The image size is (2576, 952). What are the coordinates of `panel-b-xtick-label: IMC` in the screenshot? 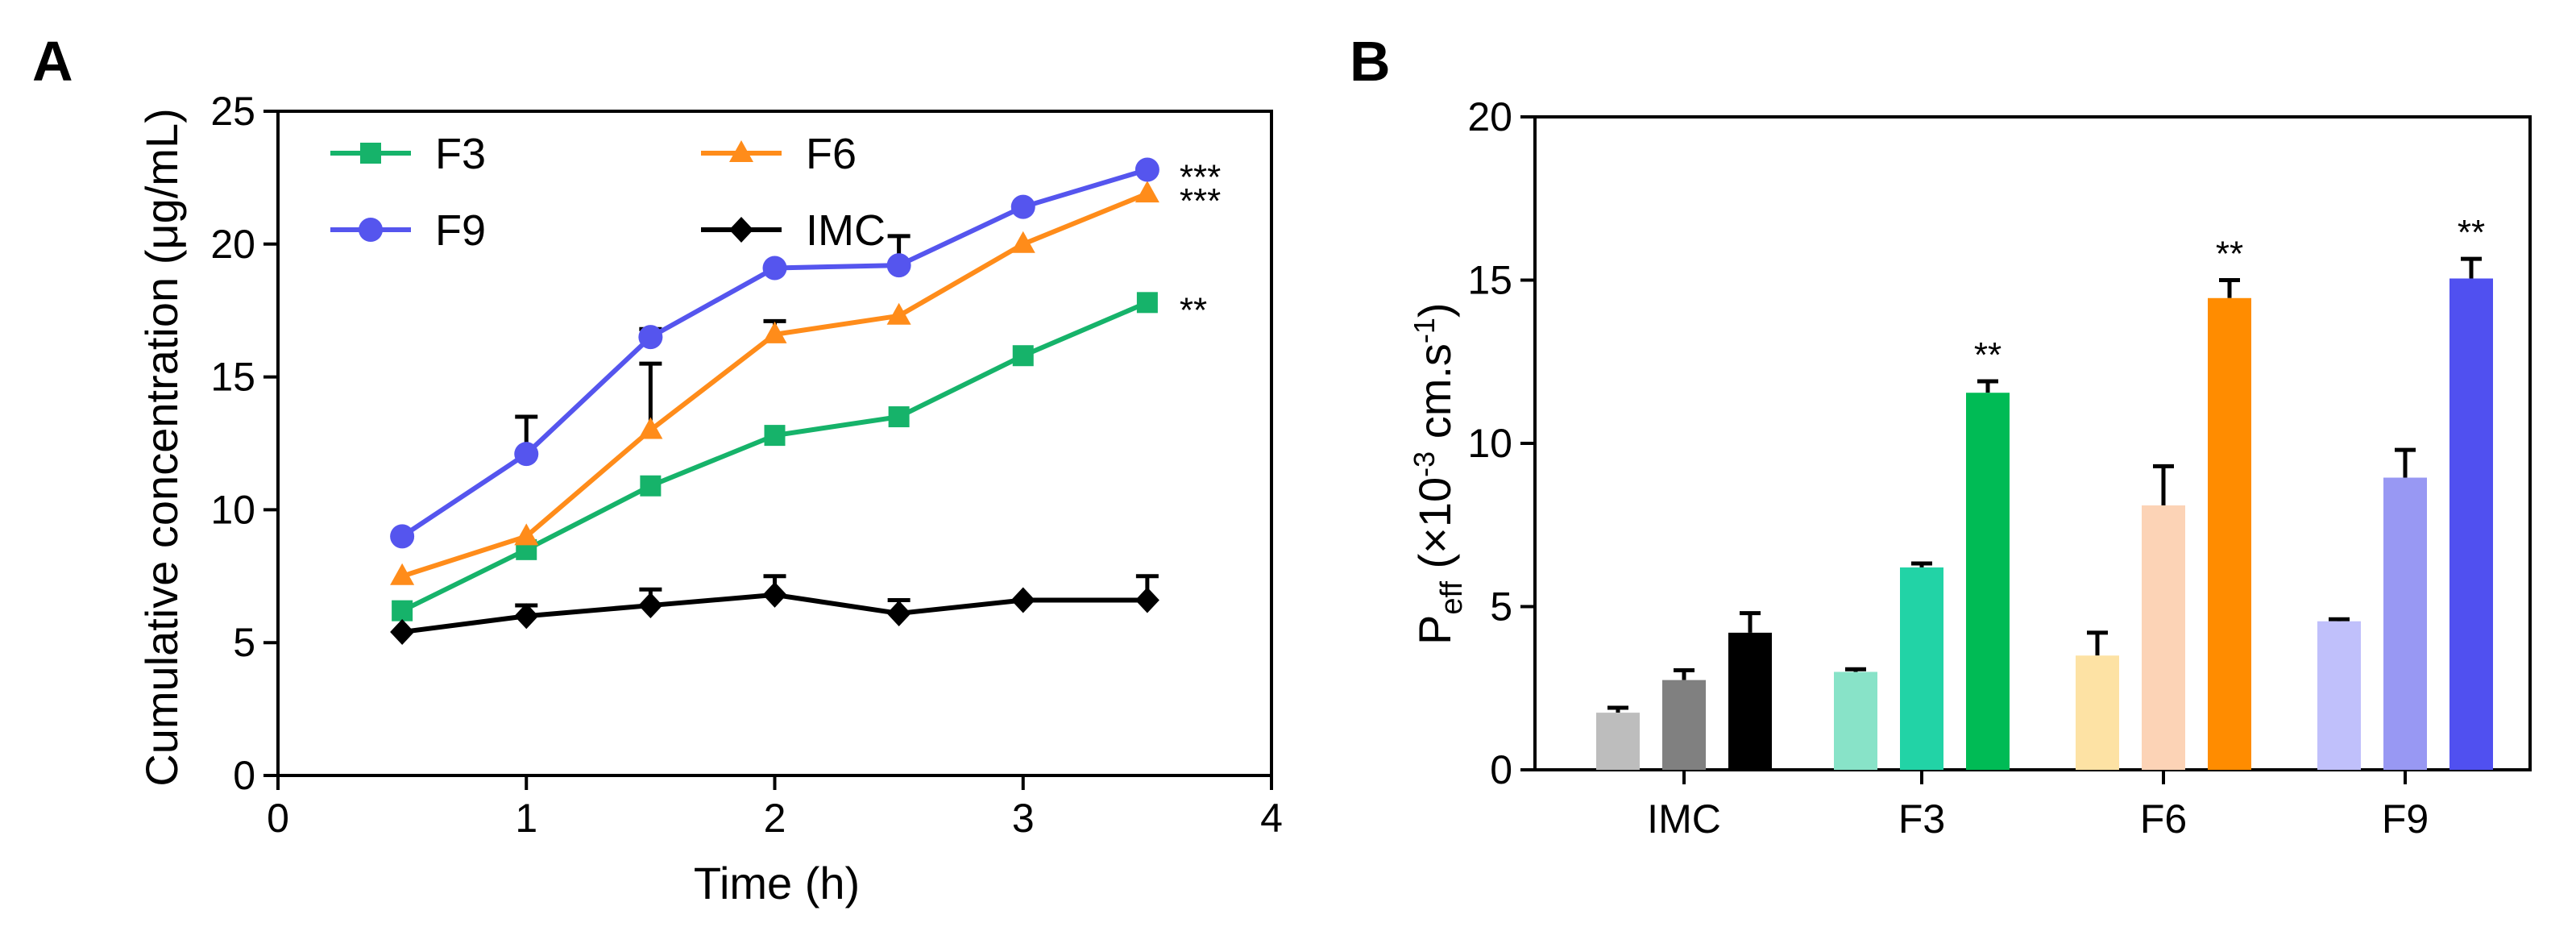 It's located at (1684, 819).